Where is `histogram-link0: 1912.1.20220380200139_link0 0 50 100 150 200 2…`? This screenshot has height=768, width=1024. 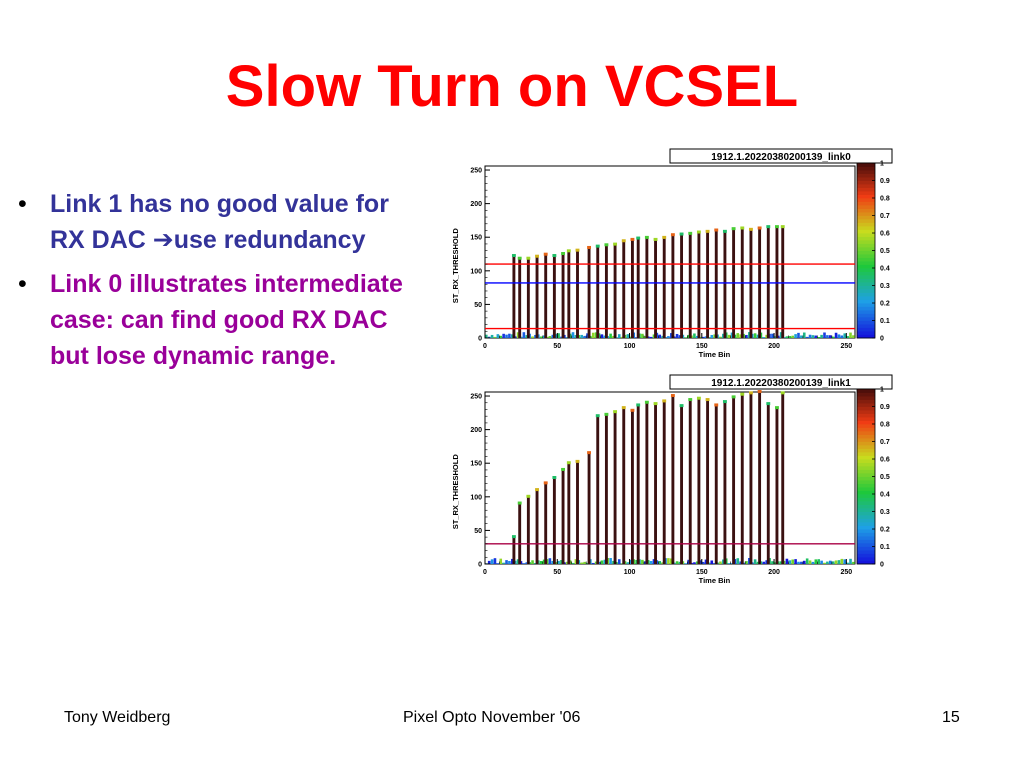
histogram-link0: 1912.1.20220380200139_link0 0 50 100 150 200 2… is located at coordinates (675, 253).